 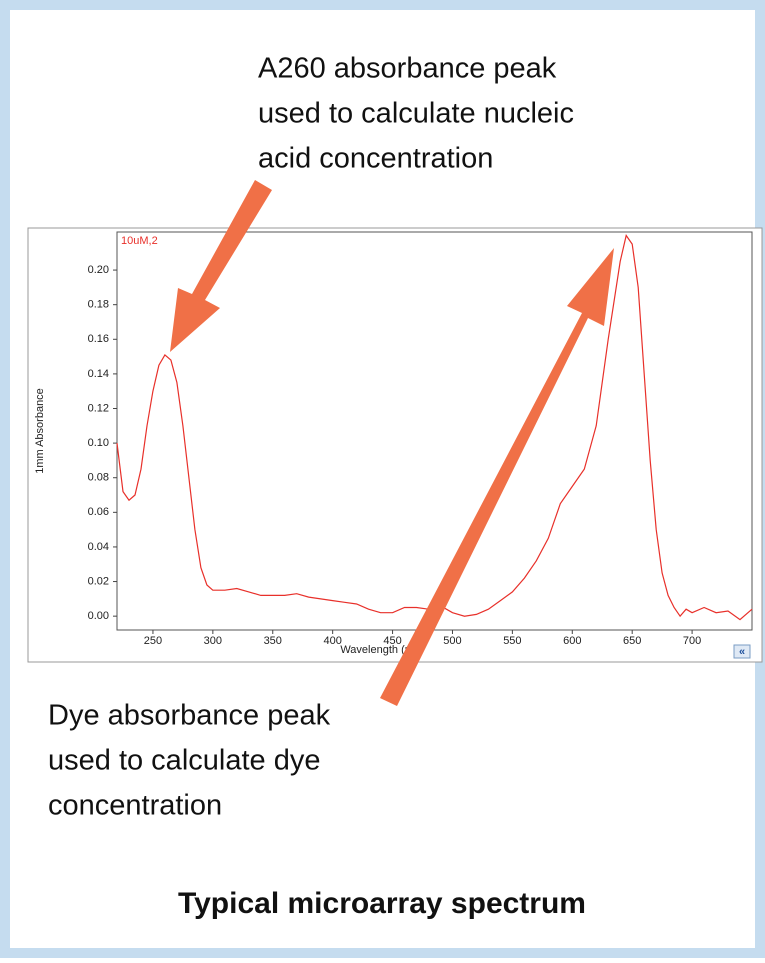 I want to click on y-tick-label: 0.06, so click(x=98, y=512).